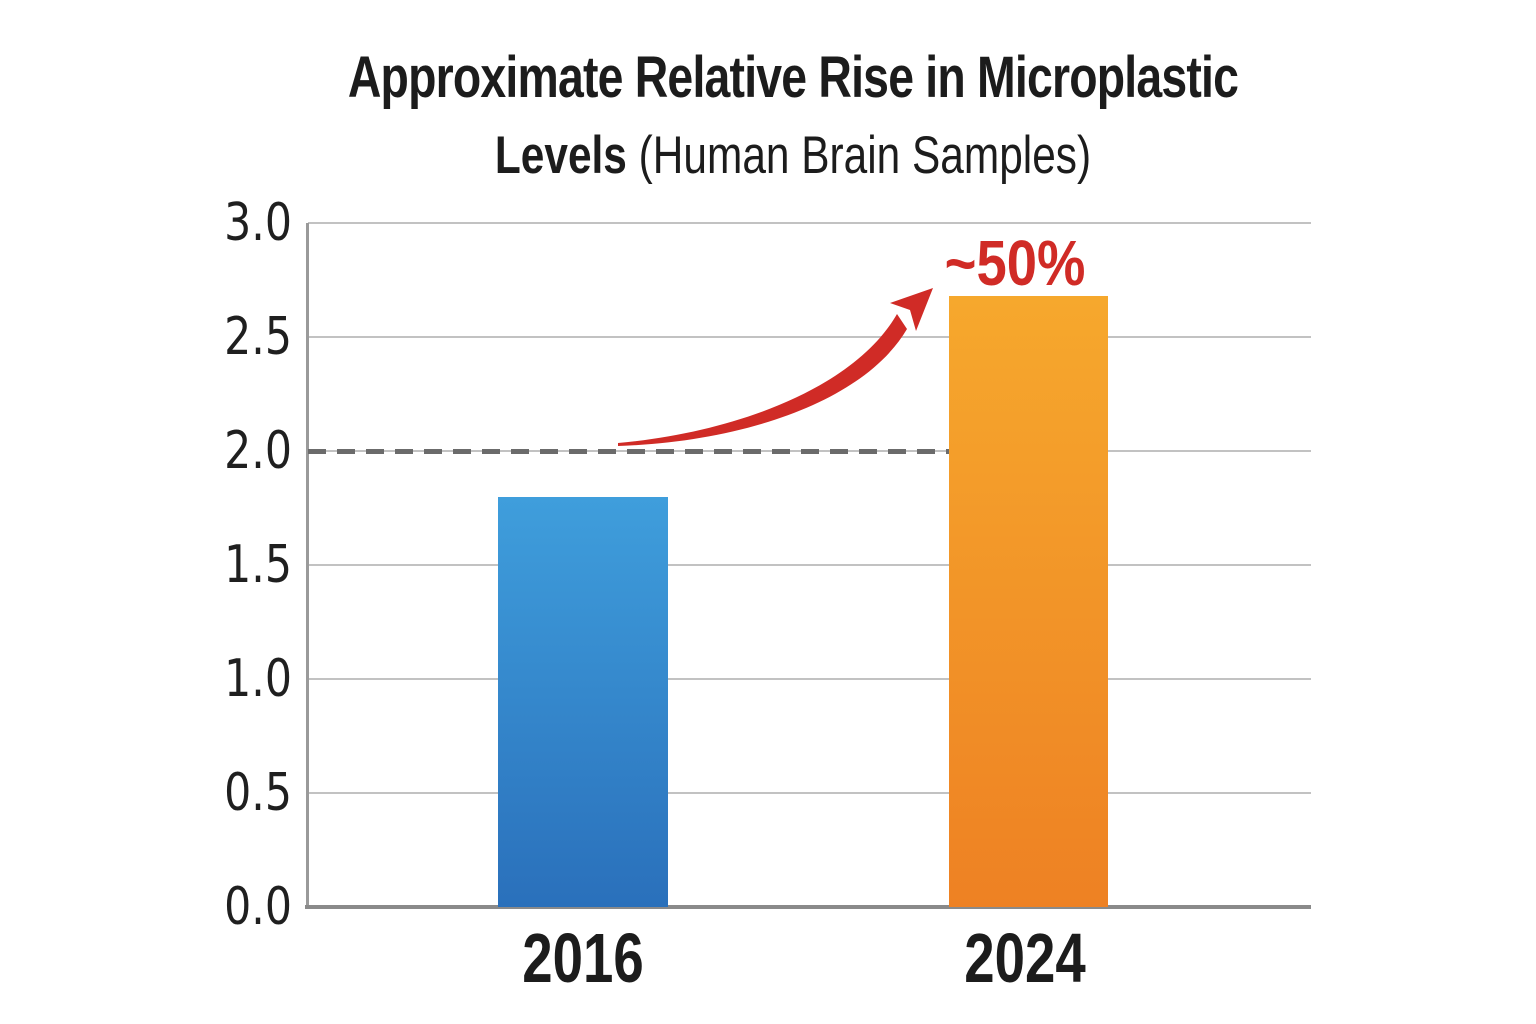 This screenshot has height=1024, width=1536. Describe the element at coordinates (258, 337) in the screenshot. I see `y-tick-label: 2.5` at that location.